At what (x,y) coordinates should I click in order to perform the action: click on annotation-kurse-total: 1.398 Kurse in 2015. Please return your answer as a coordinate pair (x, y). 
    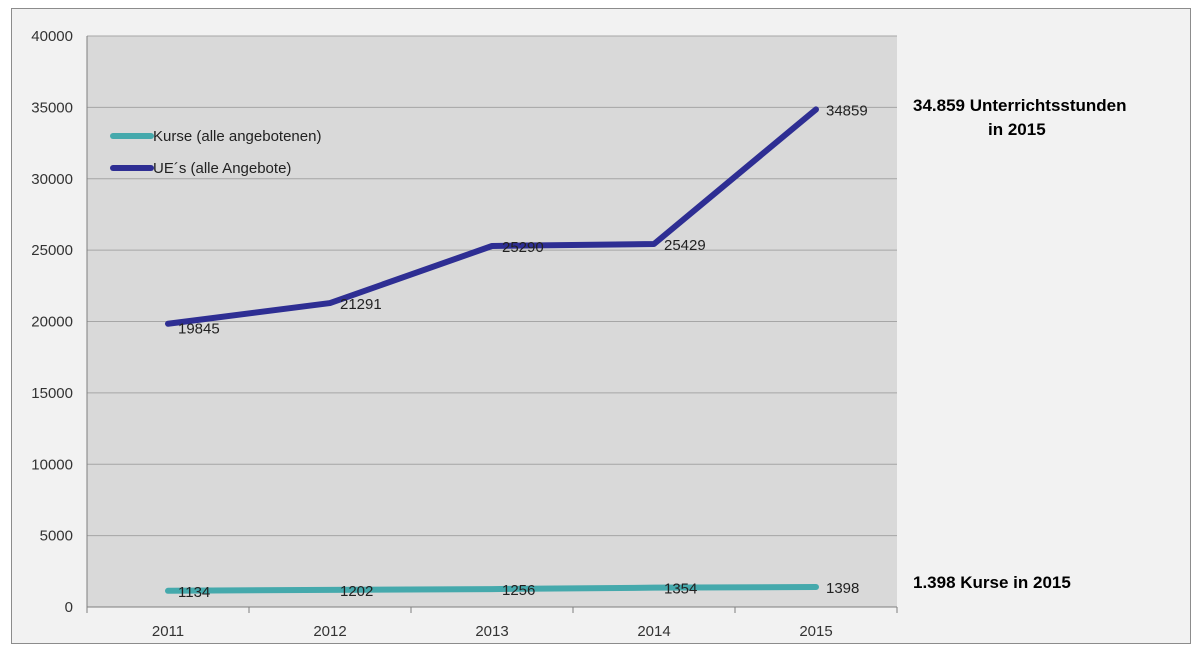
    Looking at the image, I should click on (992, 582).